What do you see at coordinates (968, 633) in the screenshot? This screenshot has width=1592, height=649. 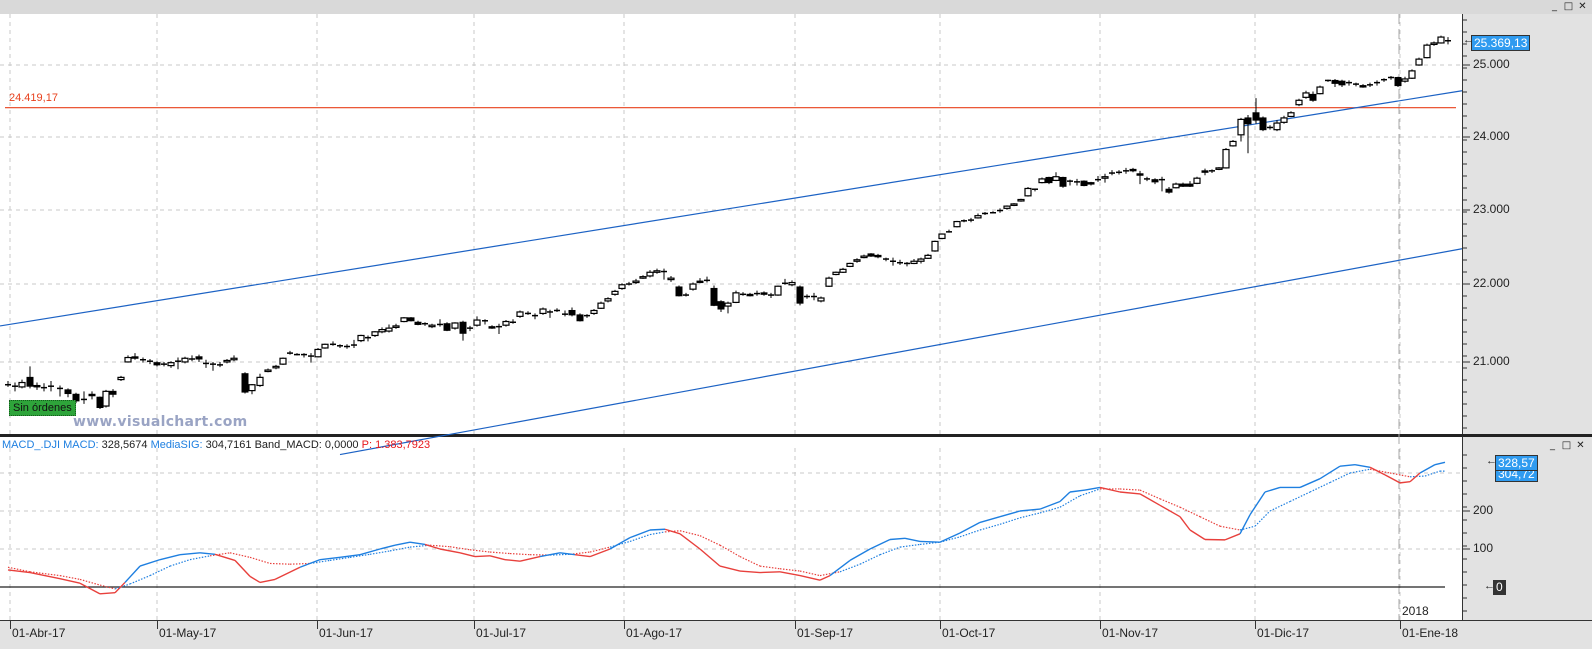 I see `date-label: 01-Oct-17` at bounding box center [968, 633].